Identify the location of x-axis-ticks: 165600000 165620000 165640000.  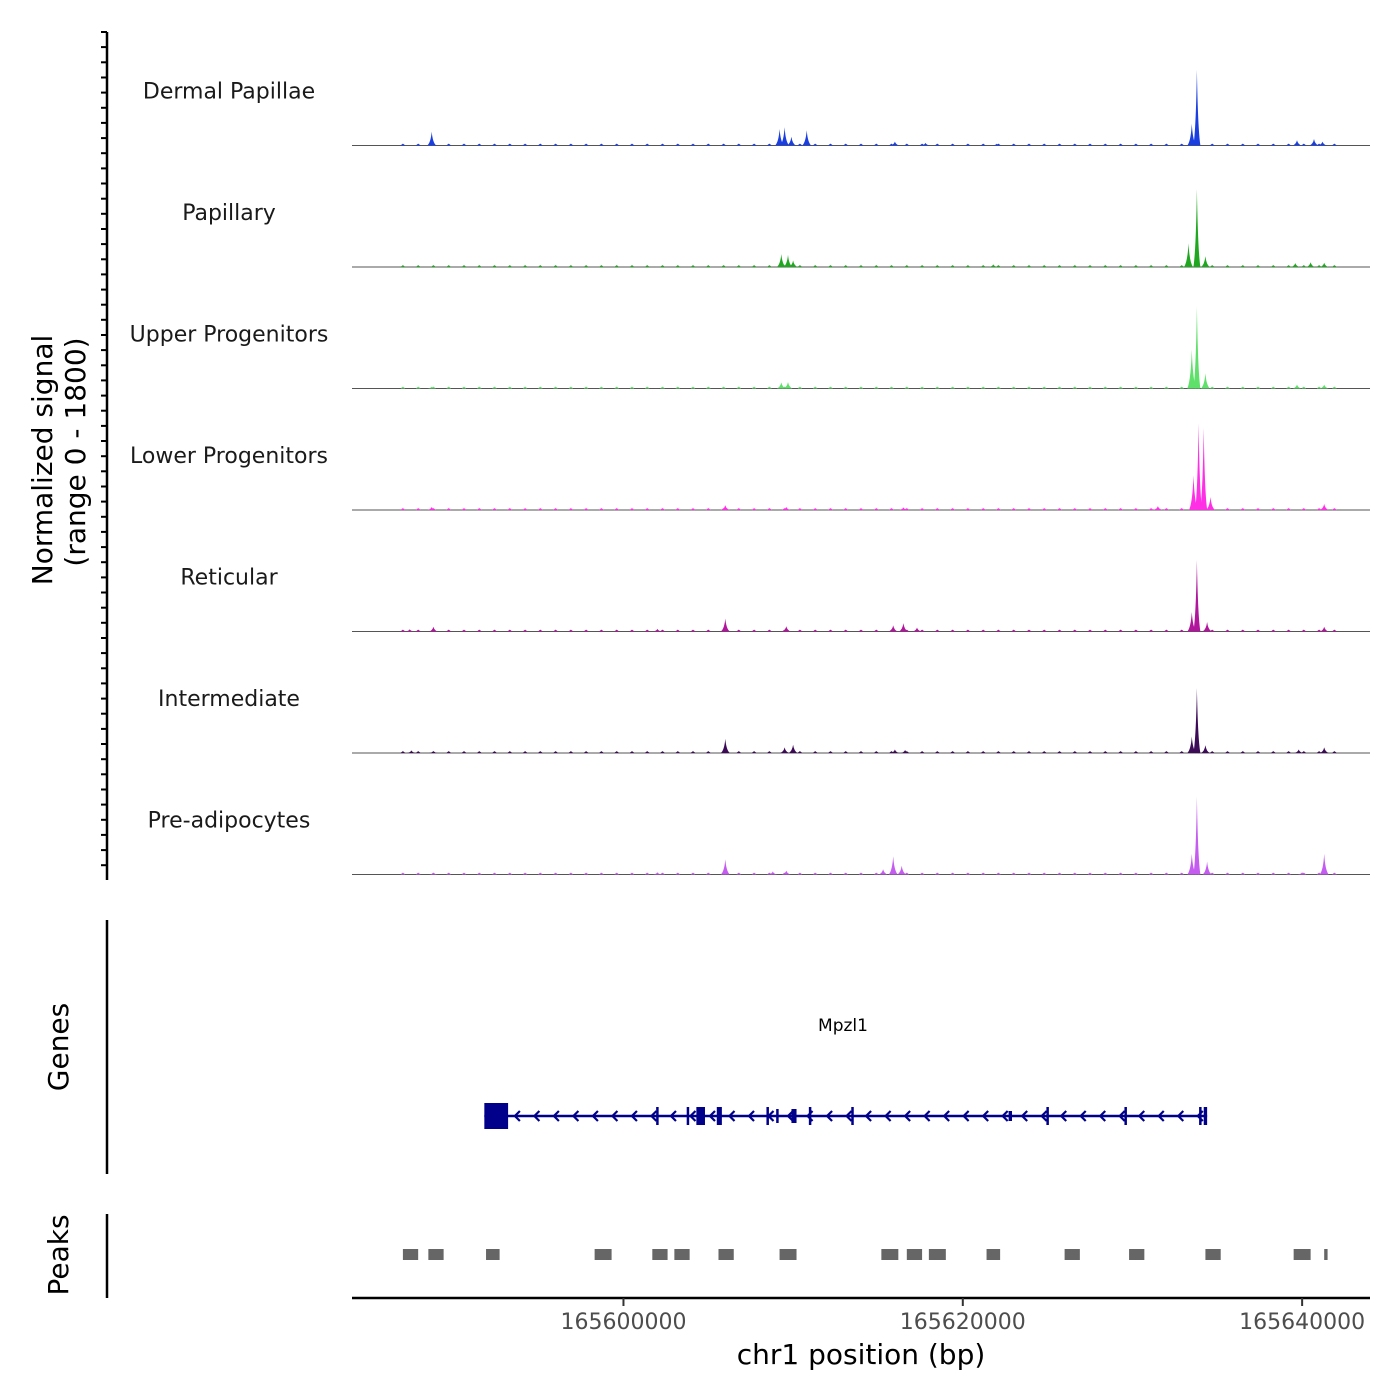
(962, 1316).